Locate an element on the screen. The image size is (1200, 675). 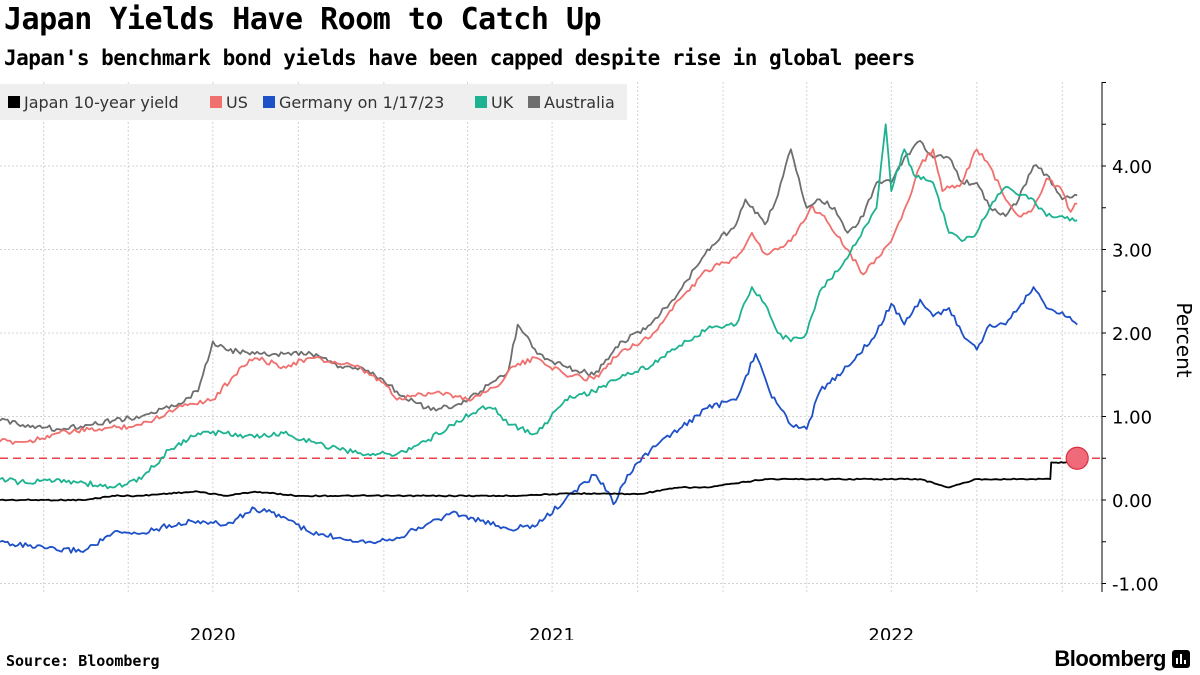
x-tick-label: 2021 is located at coordinates (552, 632).